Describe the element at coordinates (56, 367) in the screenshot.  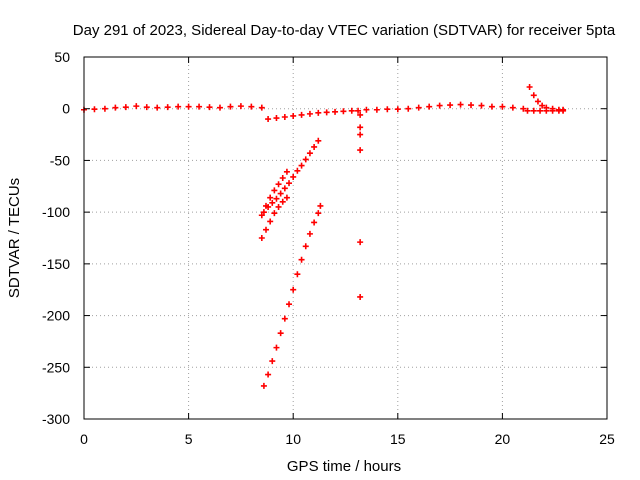
I see `y-tick-label: -250` at that location.